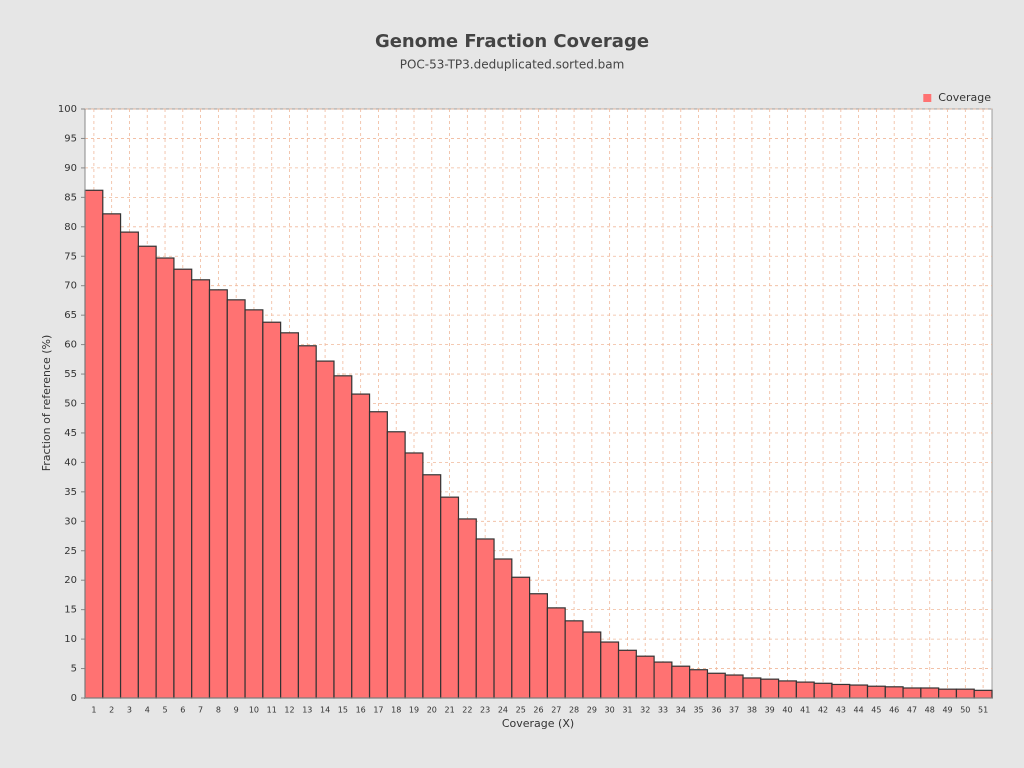  What do you see at coordinates (485, 710) in the screenshot?
I see `x-tick-label: 23` at bounding box center [485, 710].